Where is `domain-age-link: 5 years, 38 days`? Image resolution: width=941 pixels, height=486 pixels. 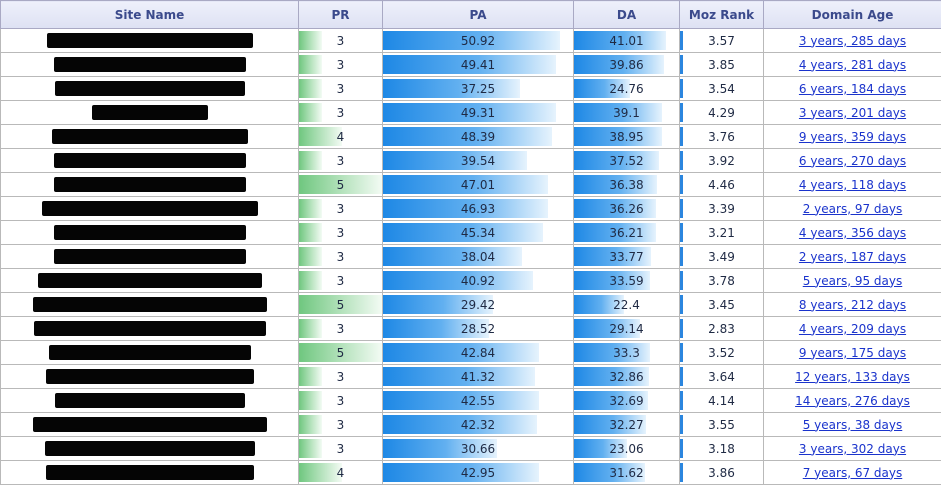 domain-age-link: 5 years, 38 days is located at coordinates (852, 424).